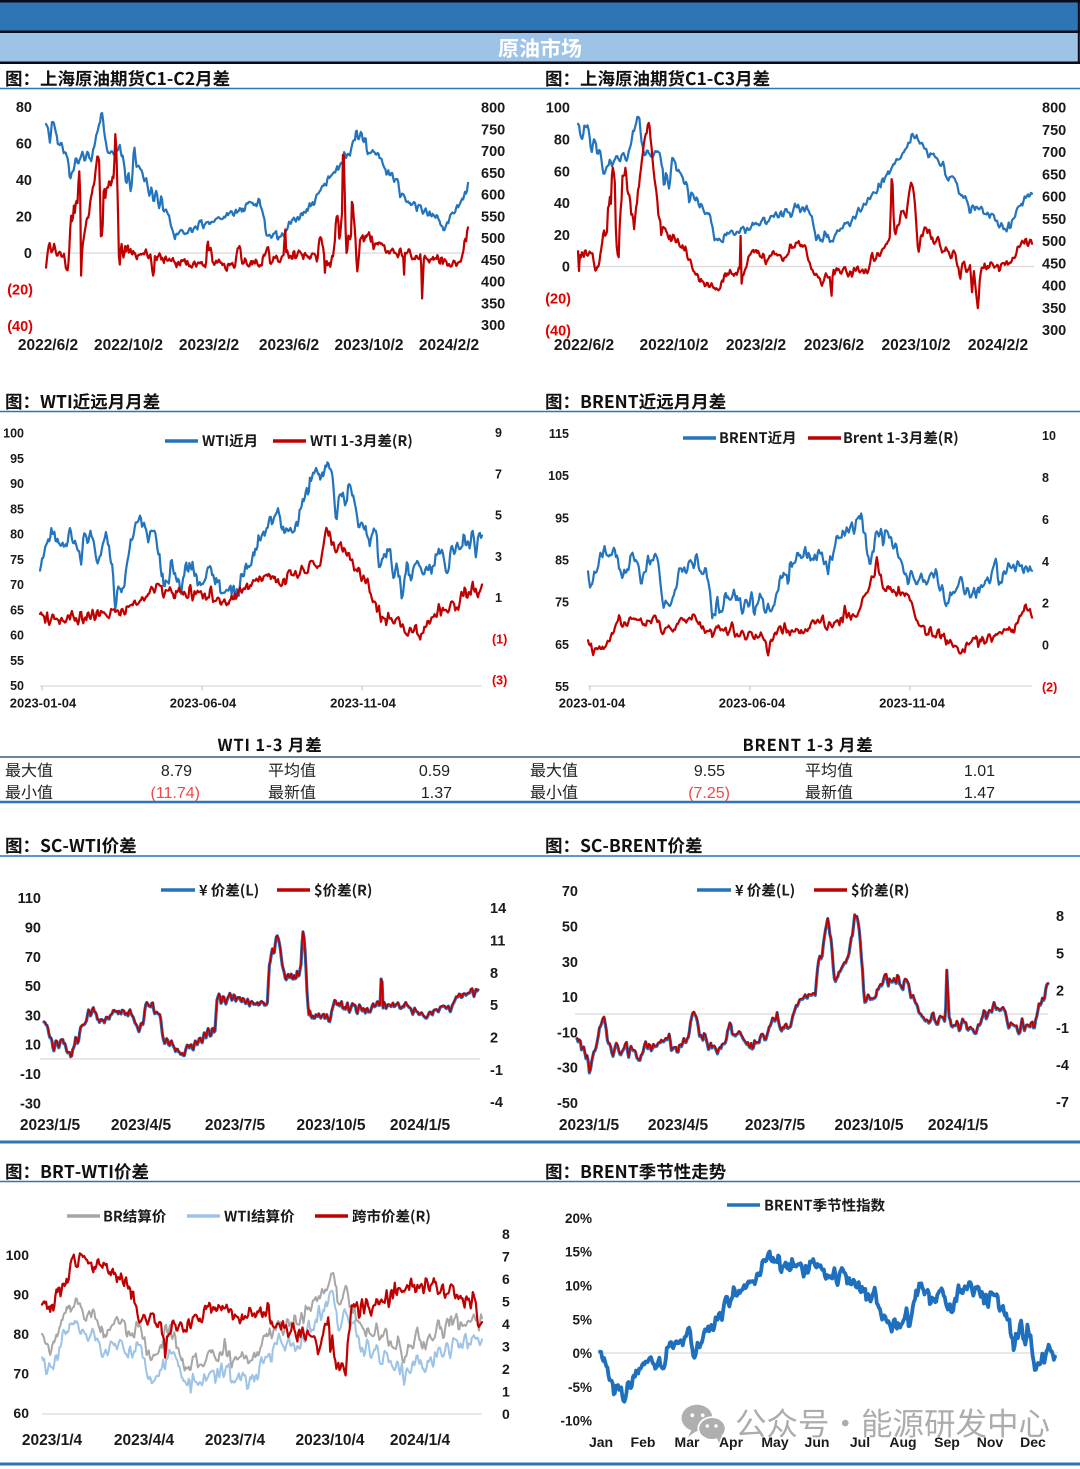 The image size is (1080, 1469). What do you see at coordinates (144, 1440) in the screenshot?
I see `svg-text: 2023/4/4` at bounding box center [144, 1440].